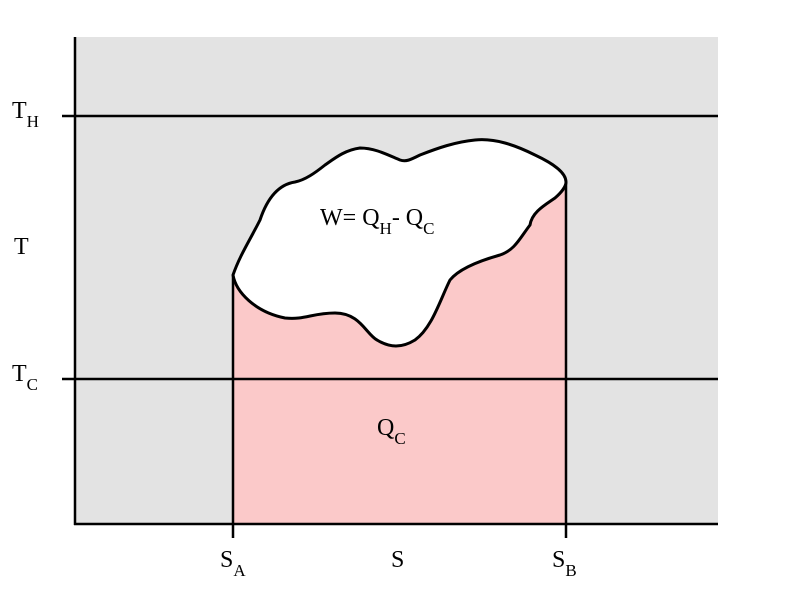 Image resolution: width=800 pixels, height=600 pixels. Describe the element at coordinates (25, 114) in the screenshot. I see `t-hot-label: TH` at that location.